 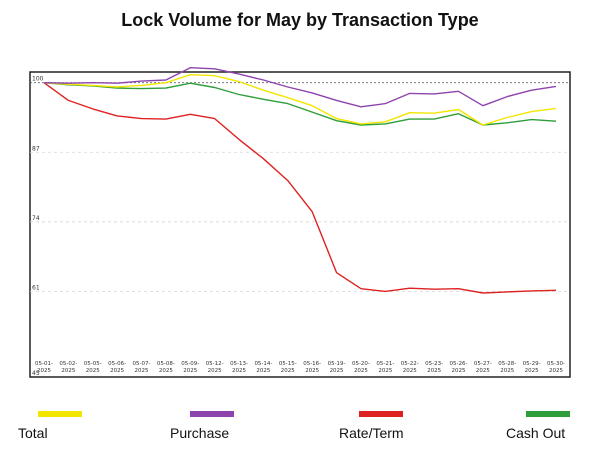 I want to click on legend-item-total: Total, so click(x=73, y=426).